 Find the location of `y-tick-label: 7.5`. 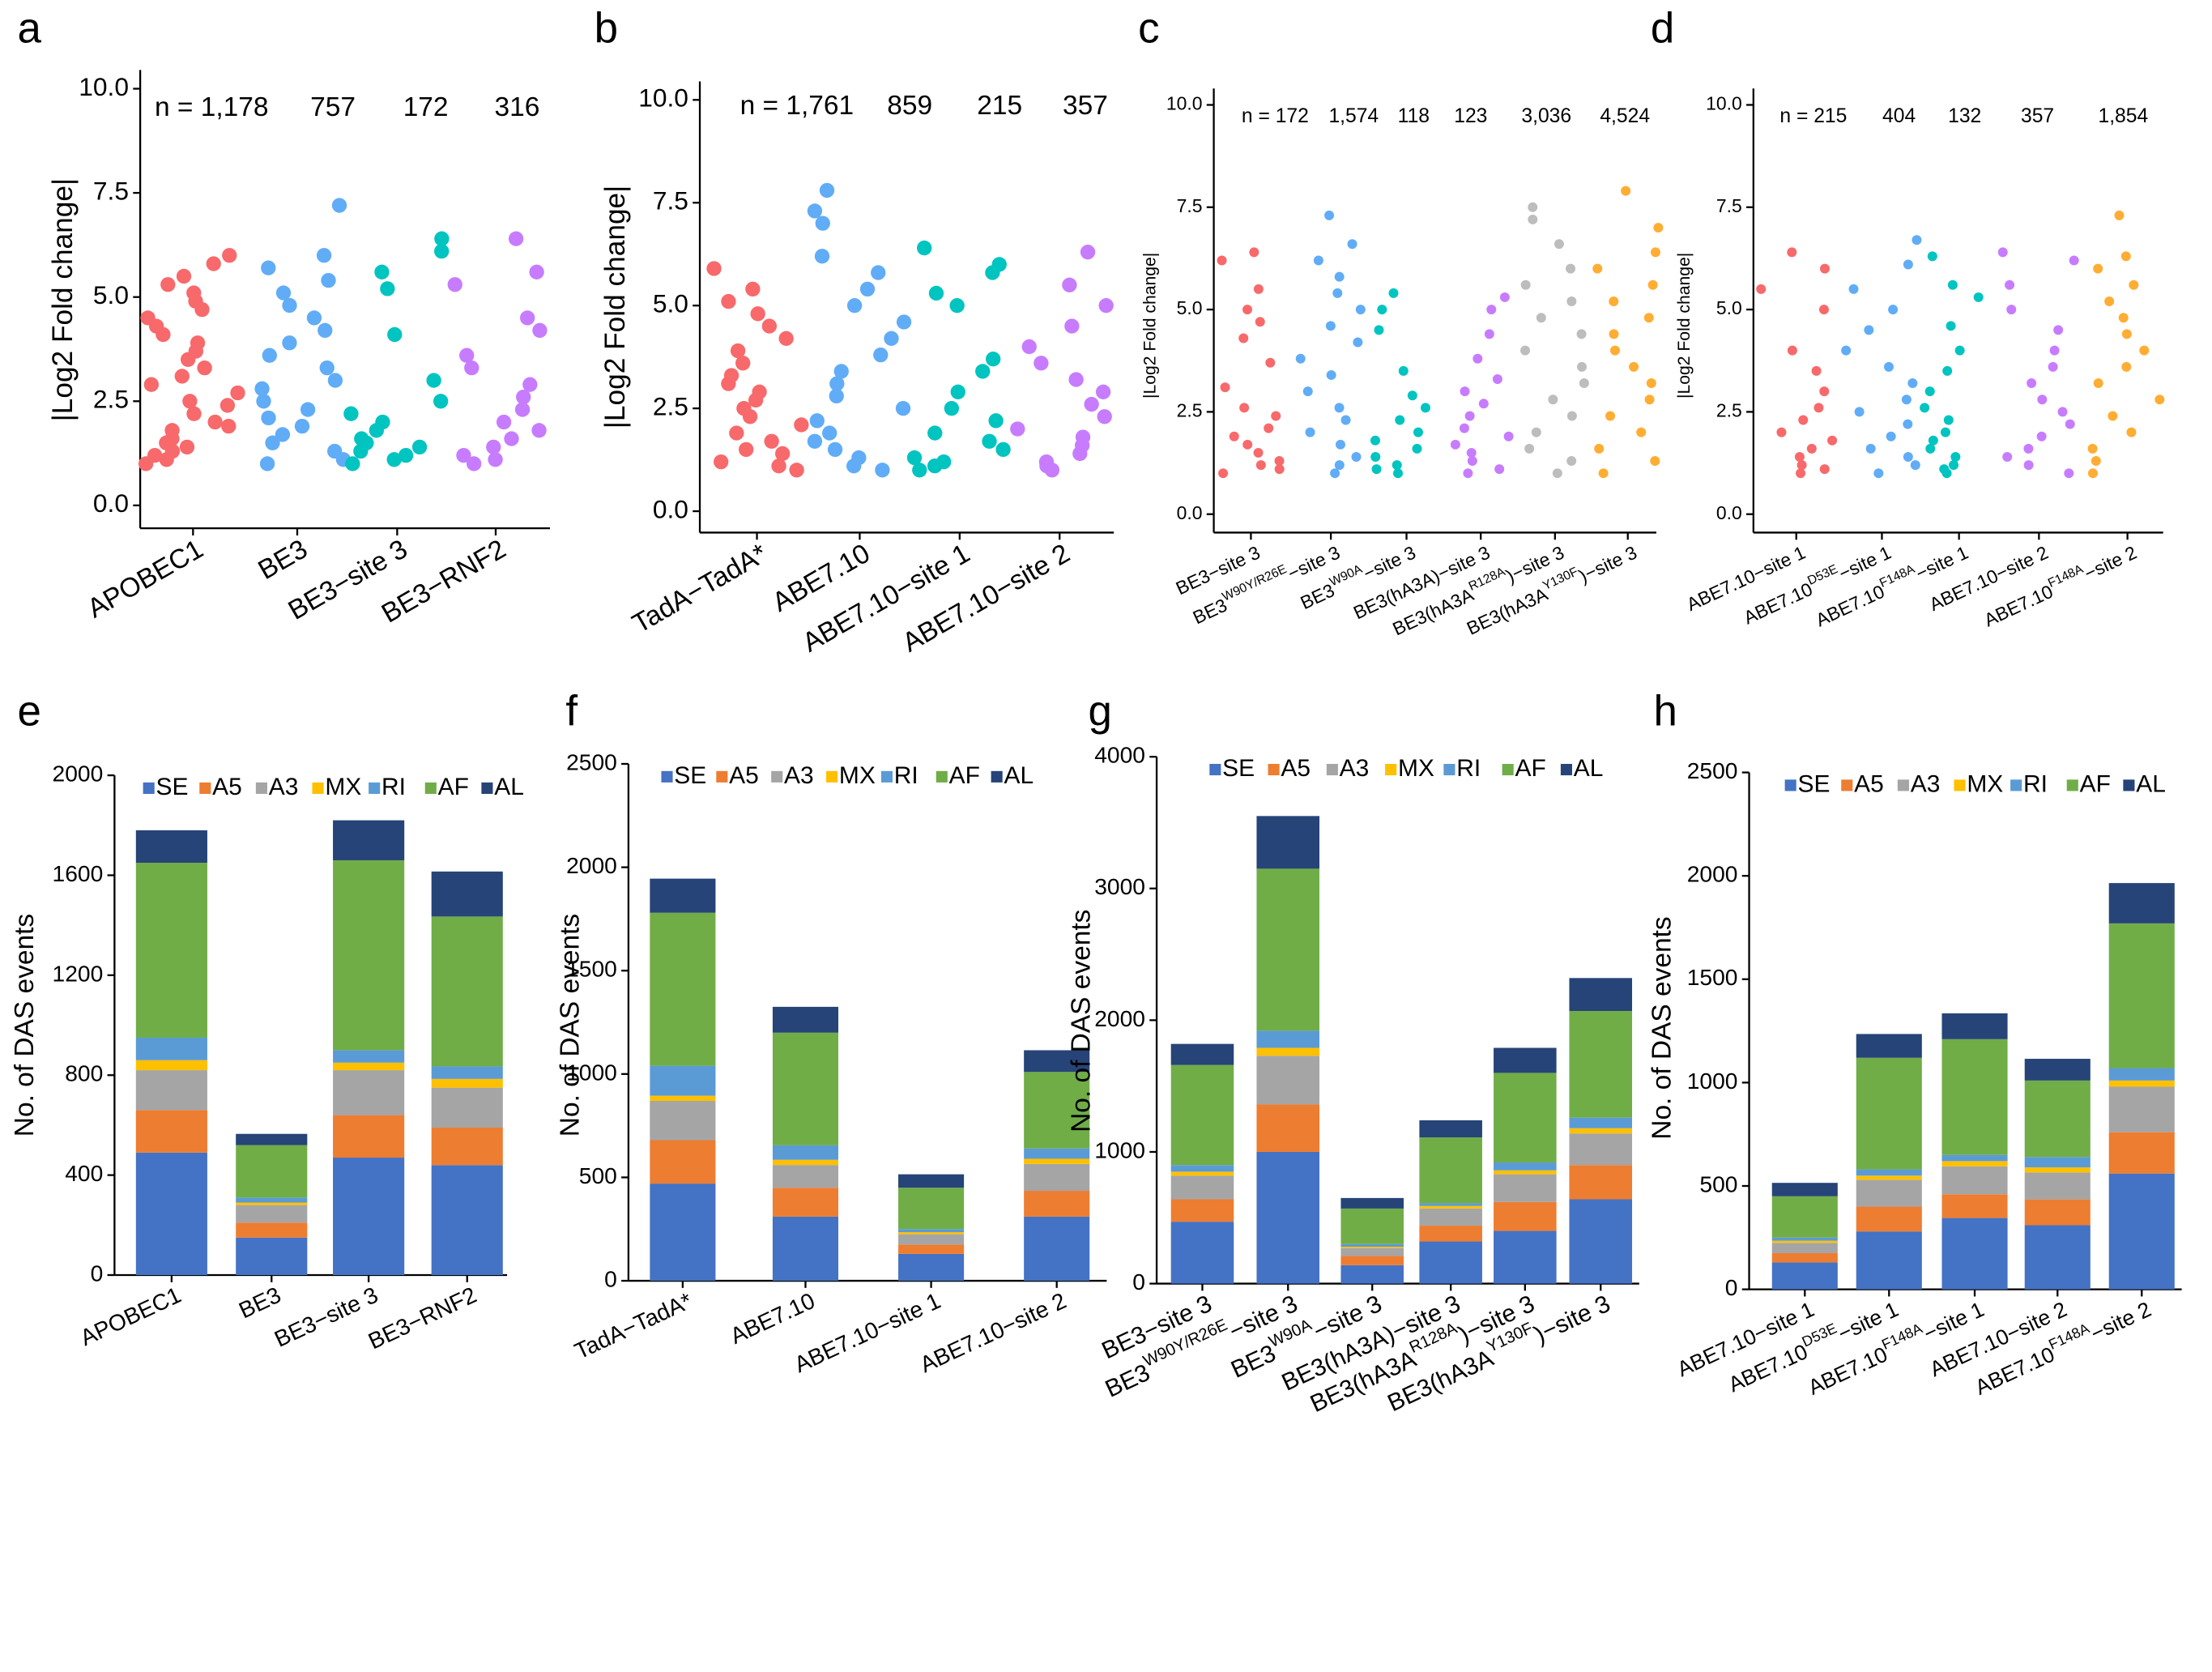

y-tick-label: 7.5 is located at coordinates (1729, 205).